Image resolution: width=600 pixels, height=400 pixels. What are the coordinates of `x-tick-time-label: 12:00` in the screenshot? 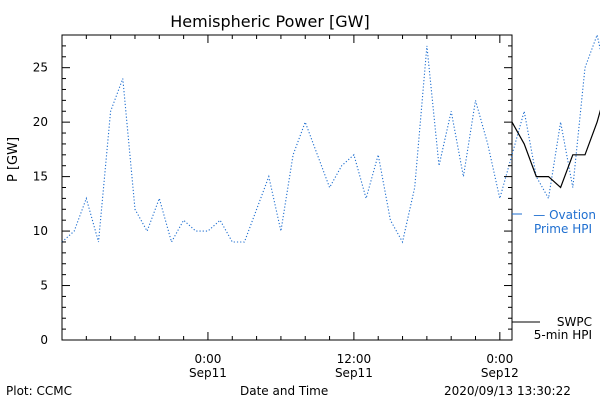 It's located at (354, 359).